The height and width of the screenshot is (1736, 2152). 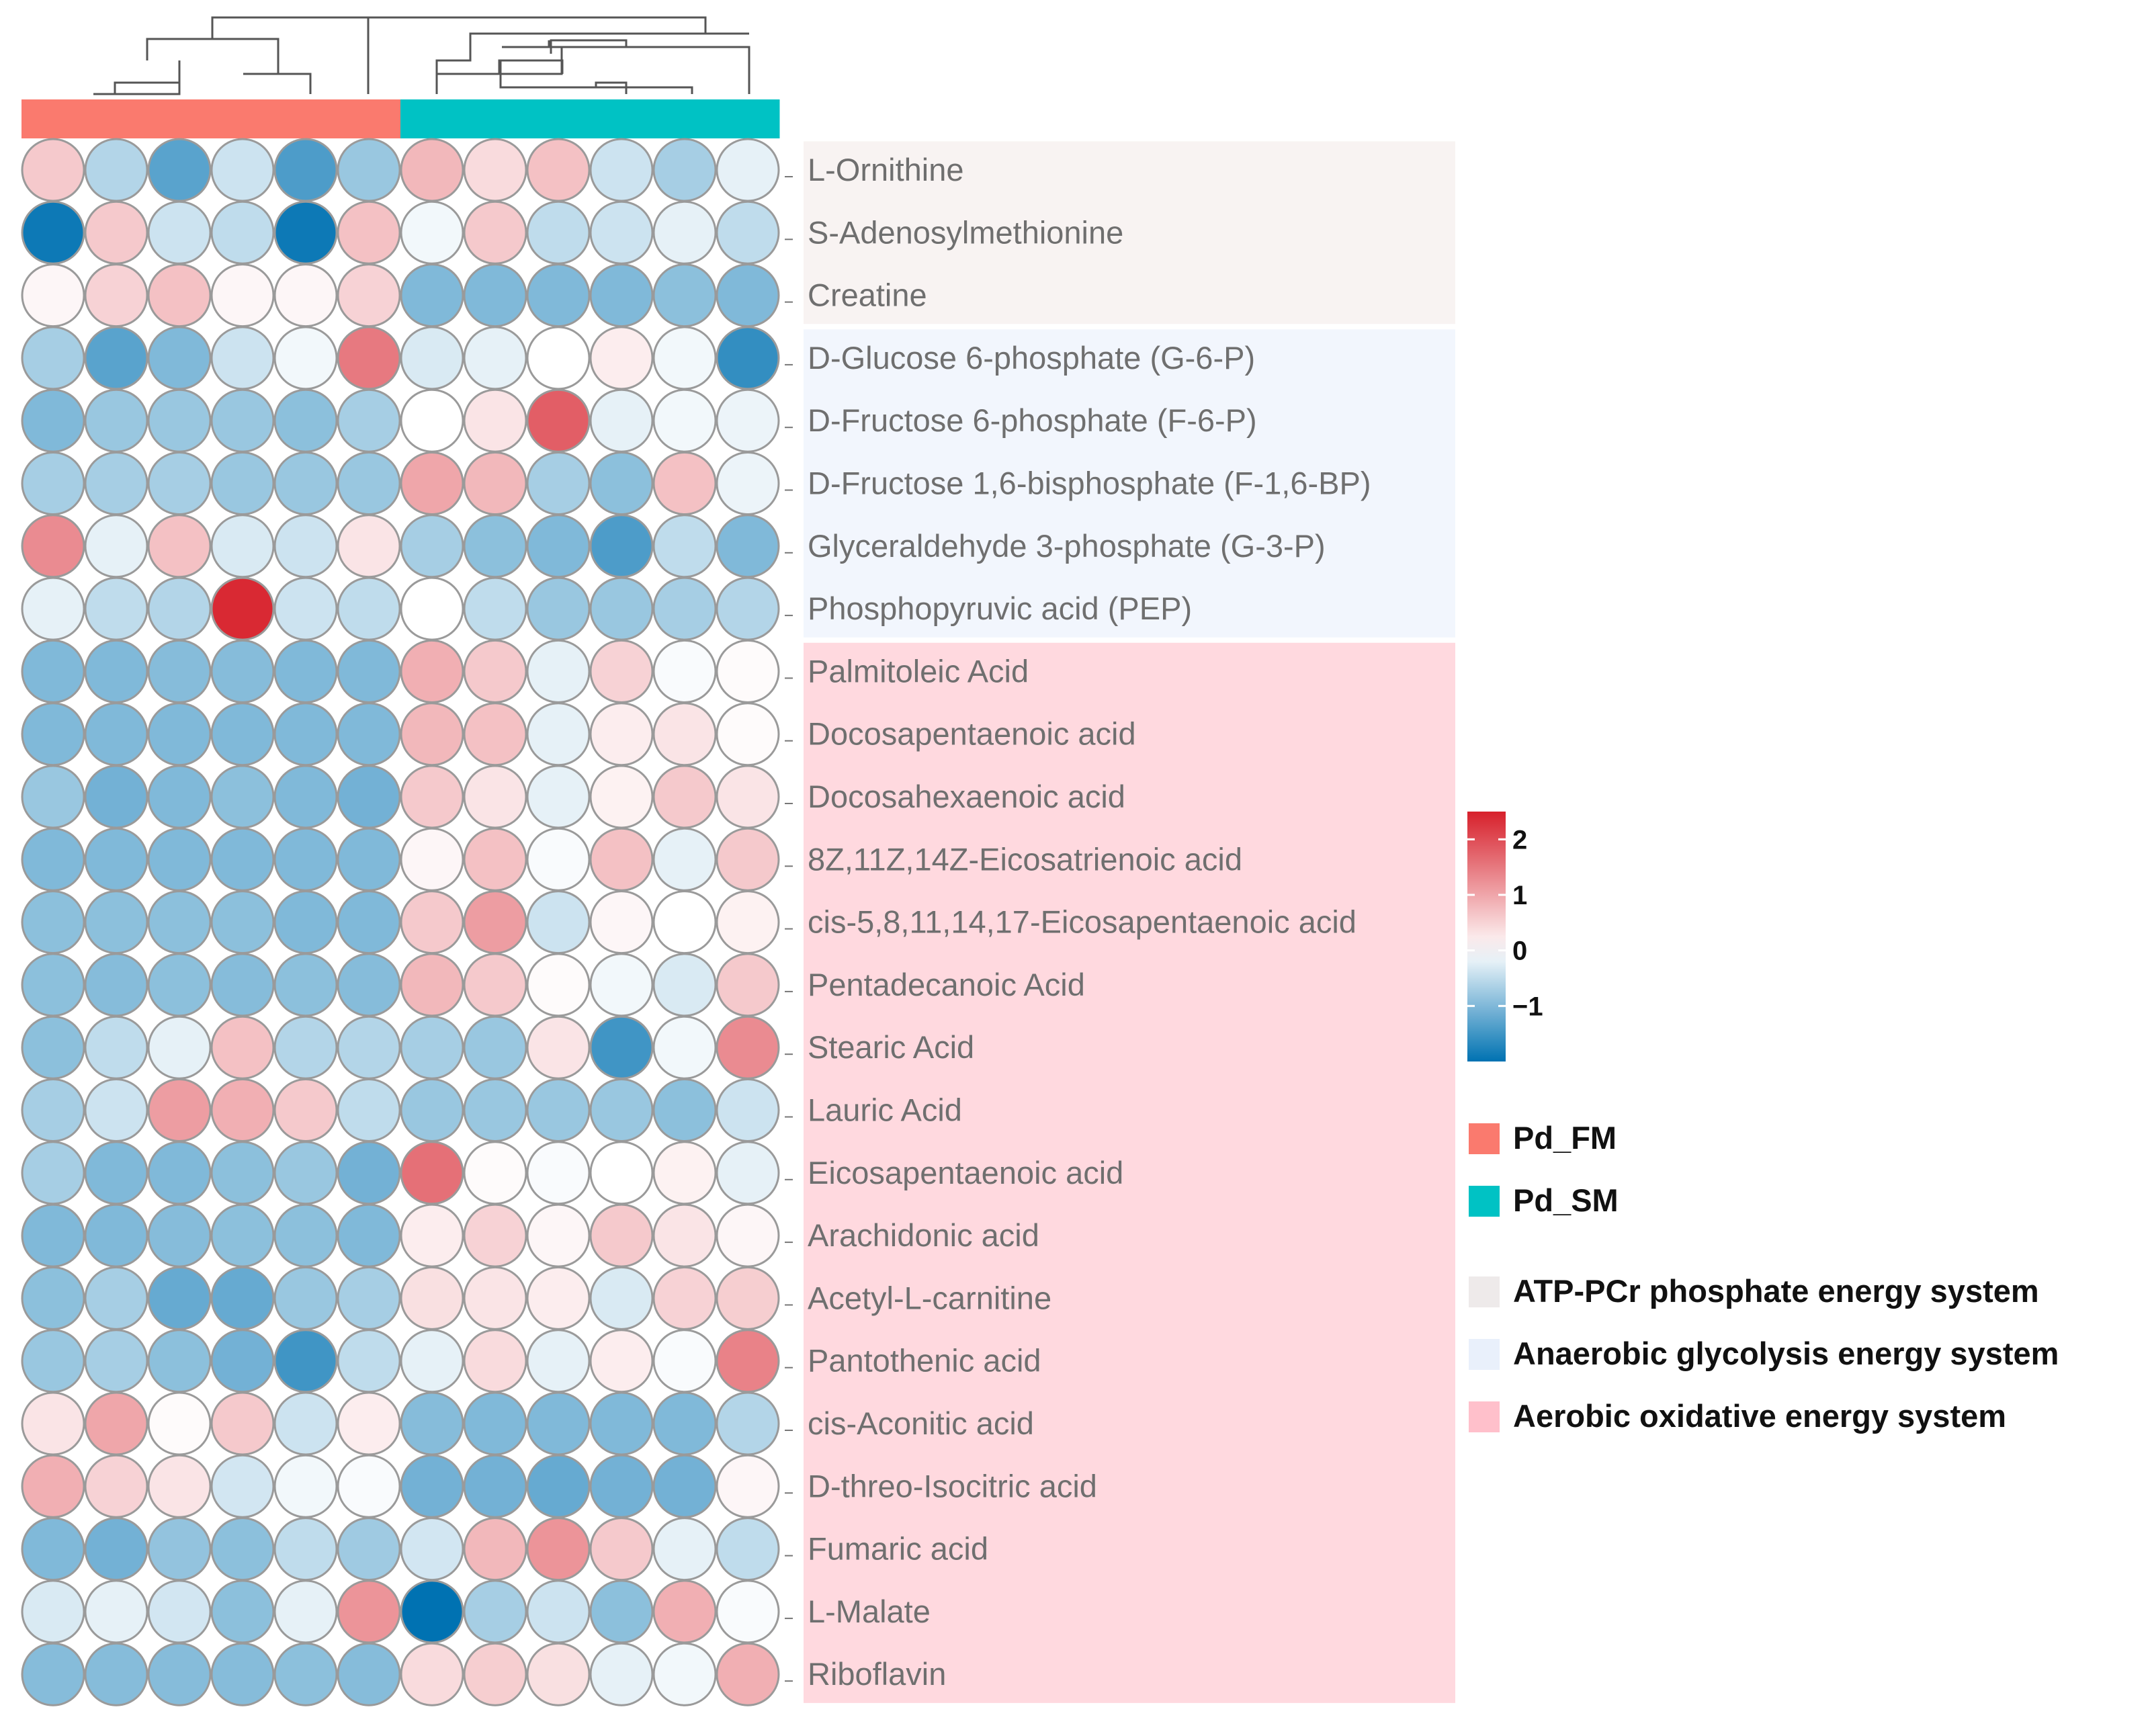 I want to click on column-dendrogram, so click(x=421, y=56).